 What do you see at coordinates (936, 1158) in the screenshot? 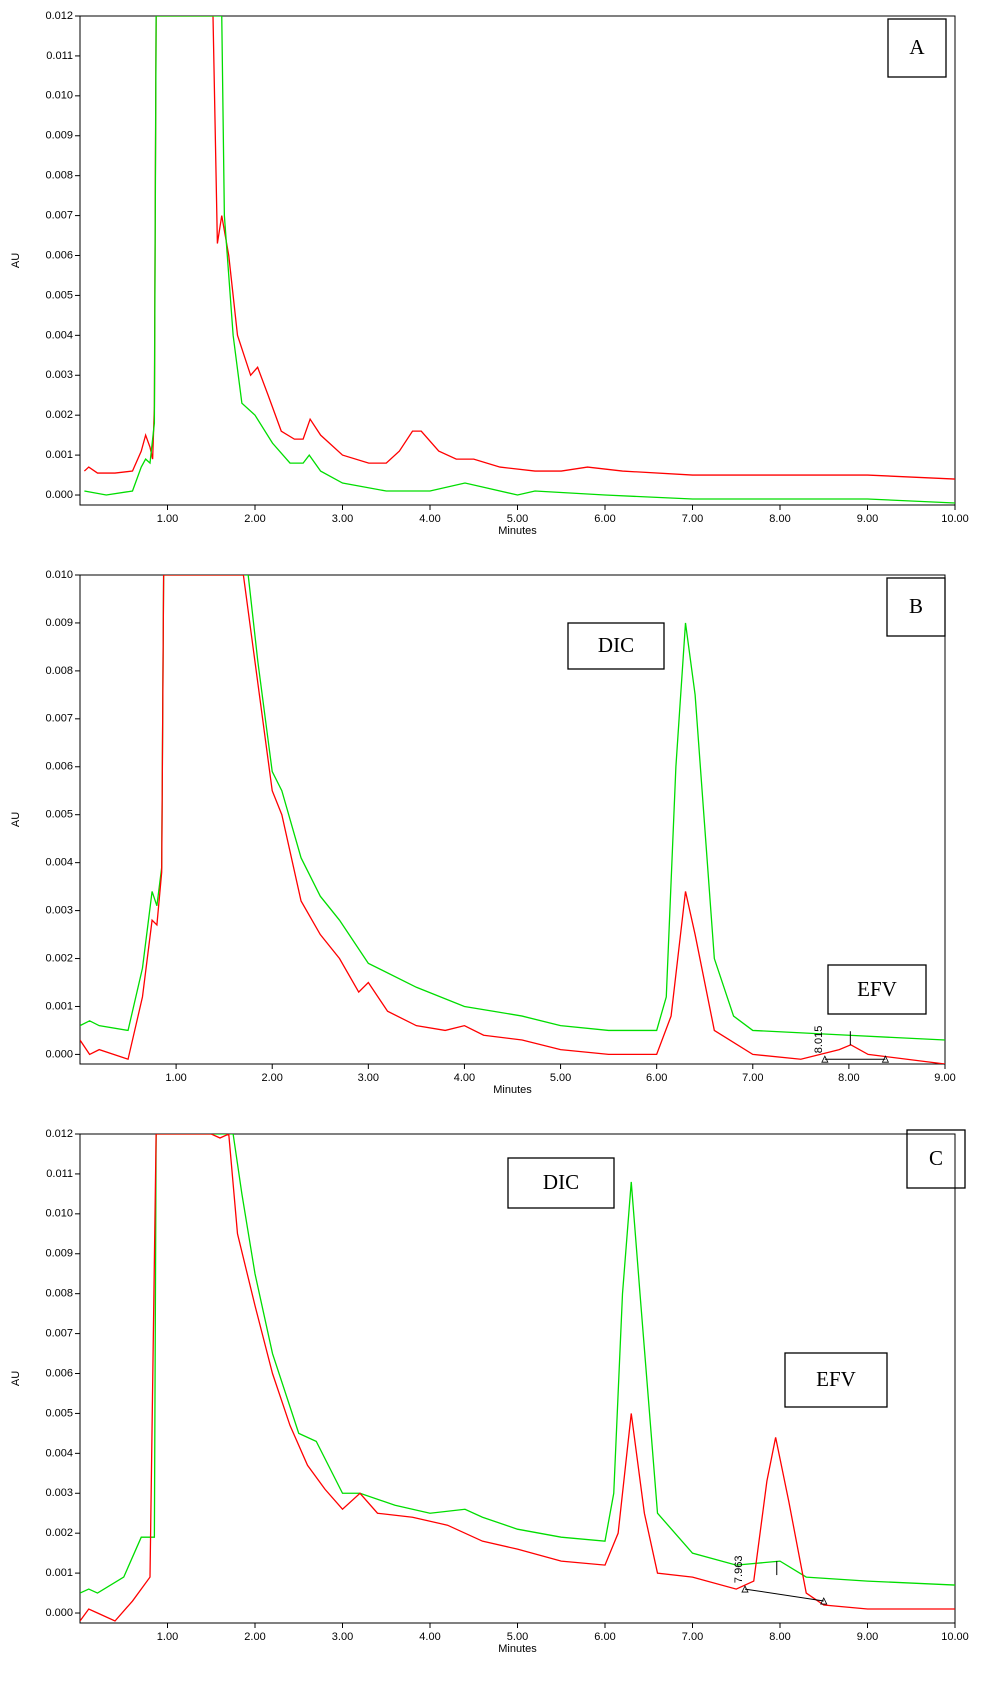
I see `panel-label: C` at bounding box center [936, 1158].